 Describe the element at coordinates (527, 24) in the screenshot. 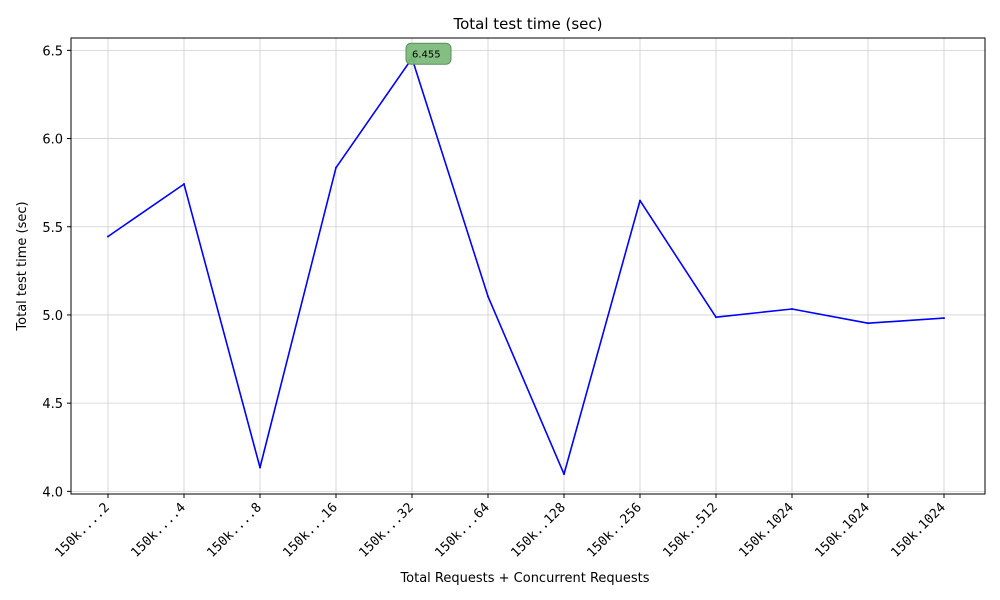

I see `chart-title: Total test time (sec)` at that location.